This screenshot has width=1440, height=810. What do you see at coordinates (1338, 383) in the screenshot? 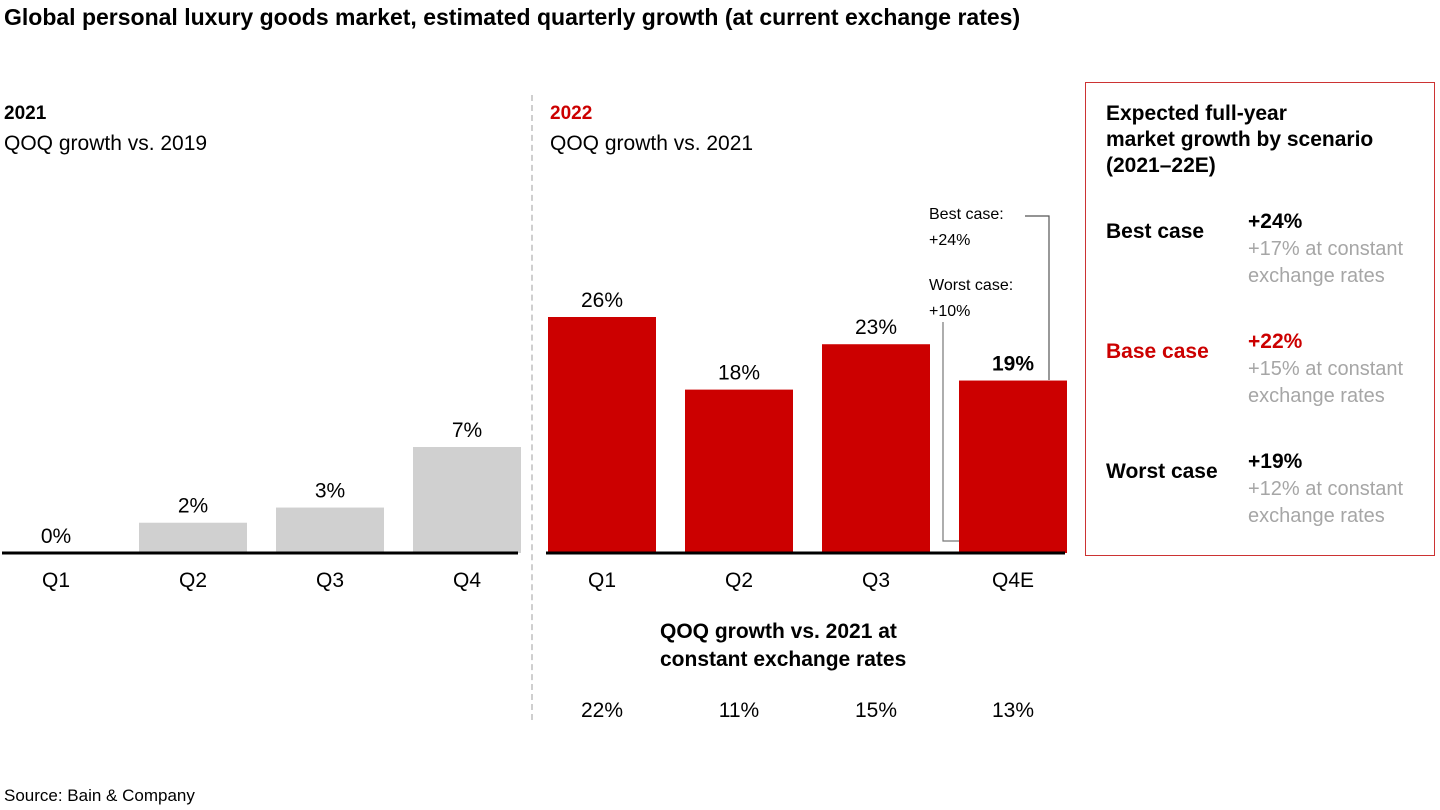
I see `scenario-note: +15% at constant exchange rates` at bounding box center [1338, 383].